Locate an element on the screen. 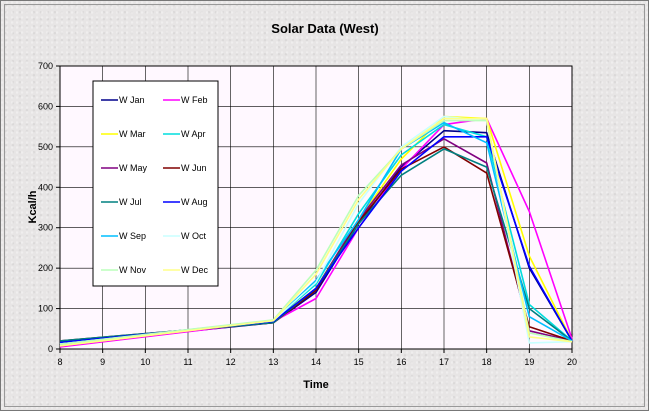  x-tick-label: 9 is located at coordinates (102, 362).